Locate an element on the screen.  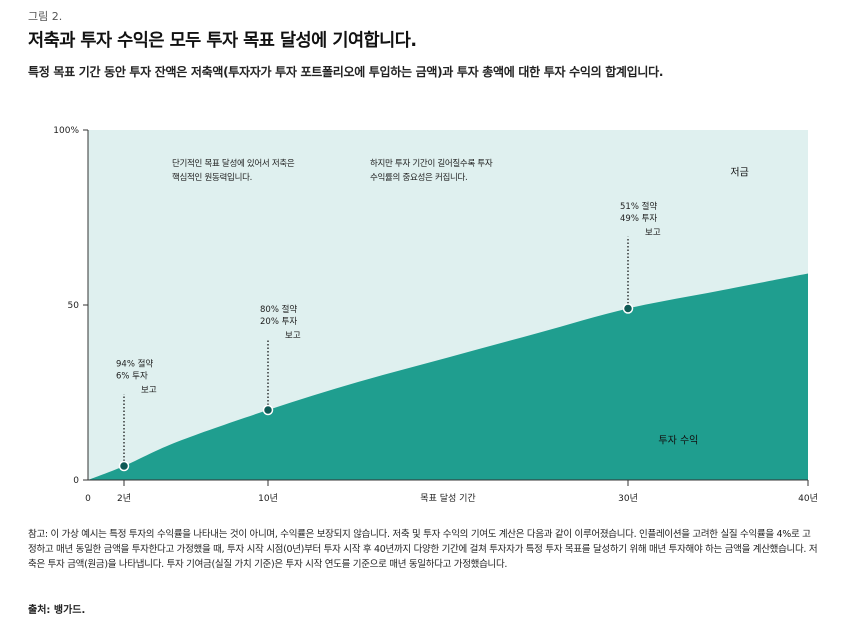
page-title: 저축과 투자 수익은 모두 투자 목표 달성에 기여합니다. is located at coordinates (222, 41).